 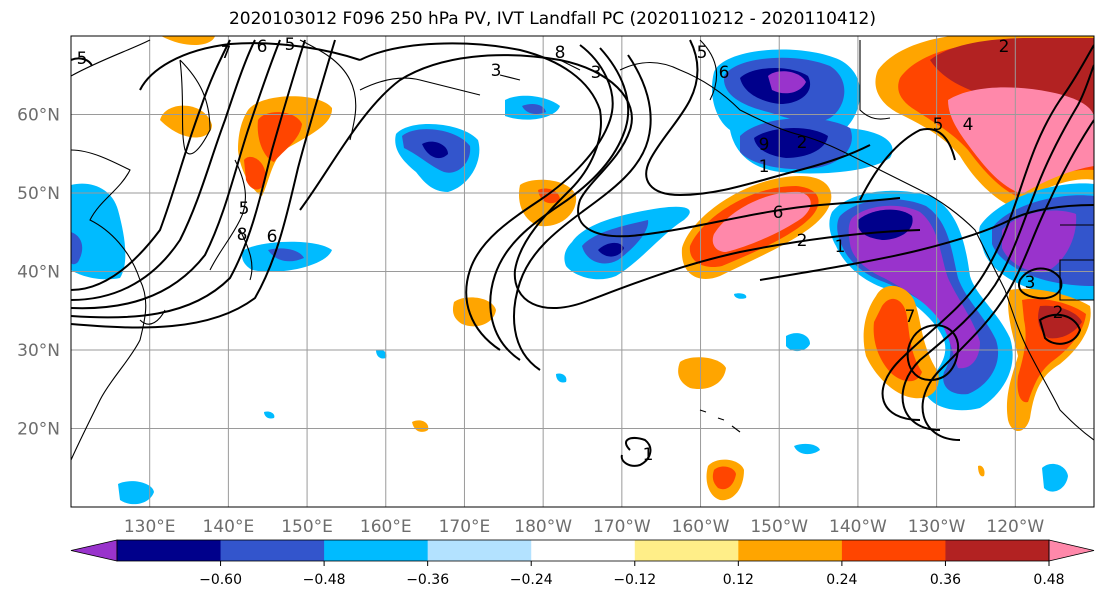 I want to click on colorbar-extend-max, so click(x=1071, y=550).